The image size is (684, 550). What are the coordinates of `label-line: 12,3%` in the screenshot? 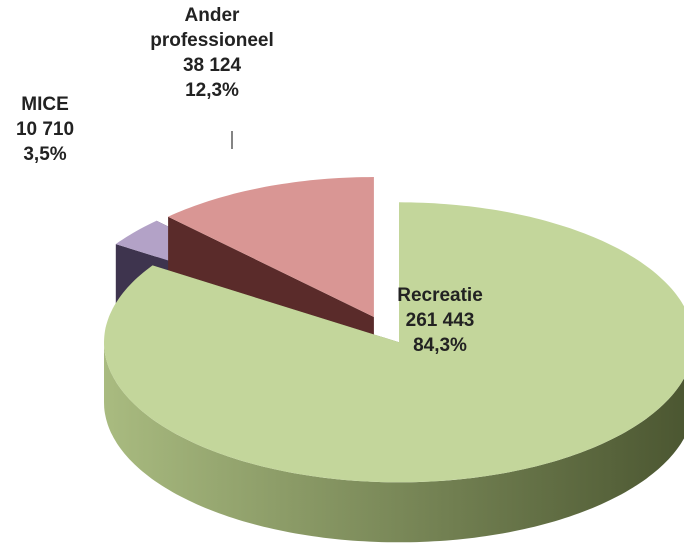 It's located at (212, 90).